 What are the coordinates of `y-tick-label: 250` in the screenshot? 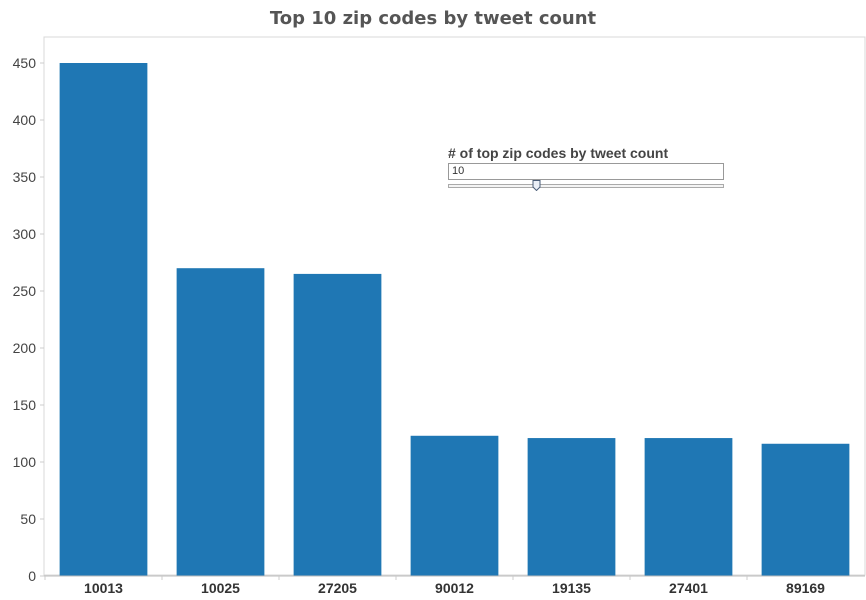 It's located at (25, 291).